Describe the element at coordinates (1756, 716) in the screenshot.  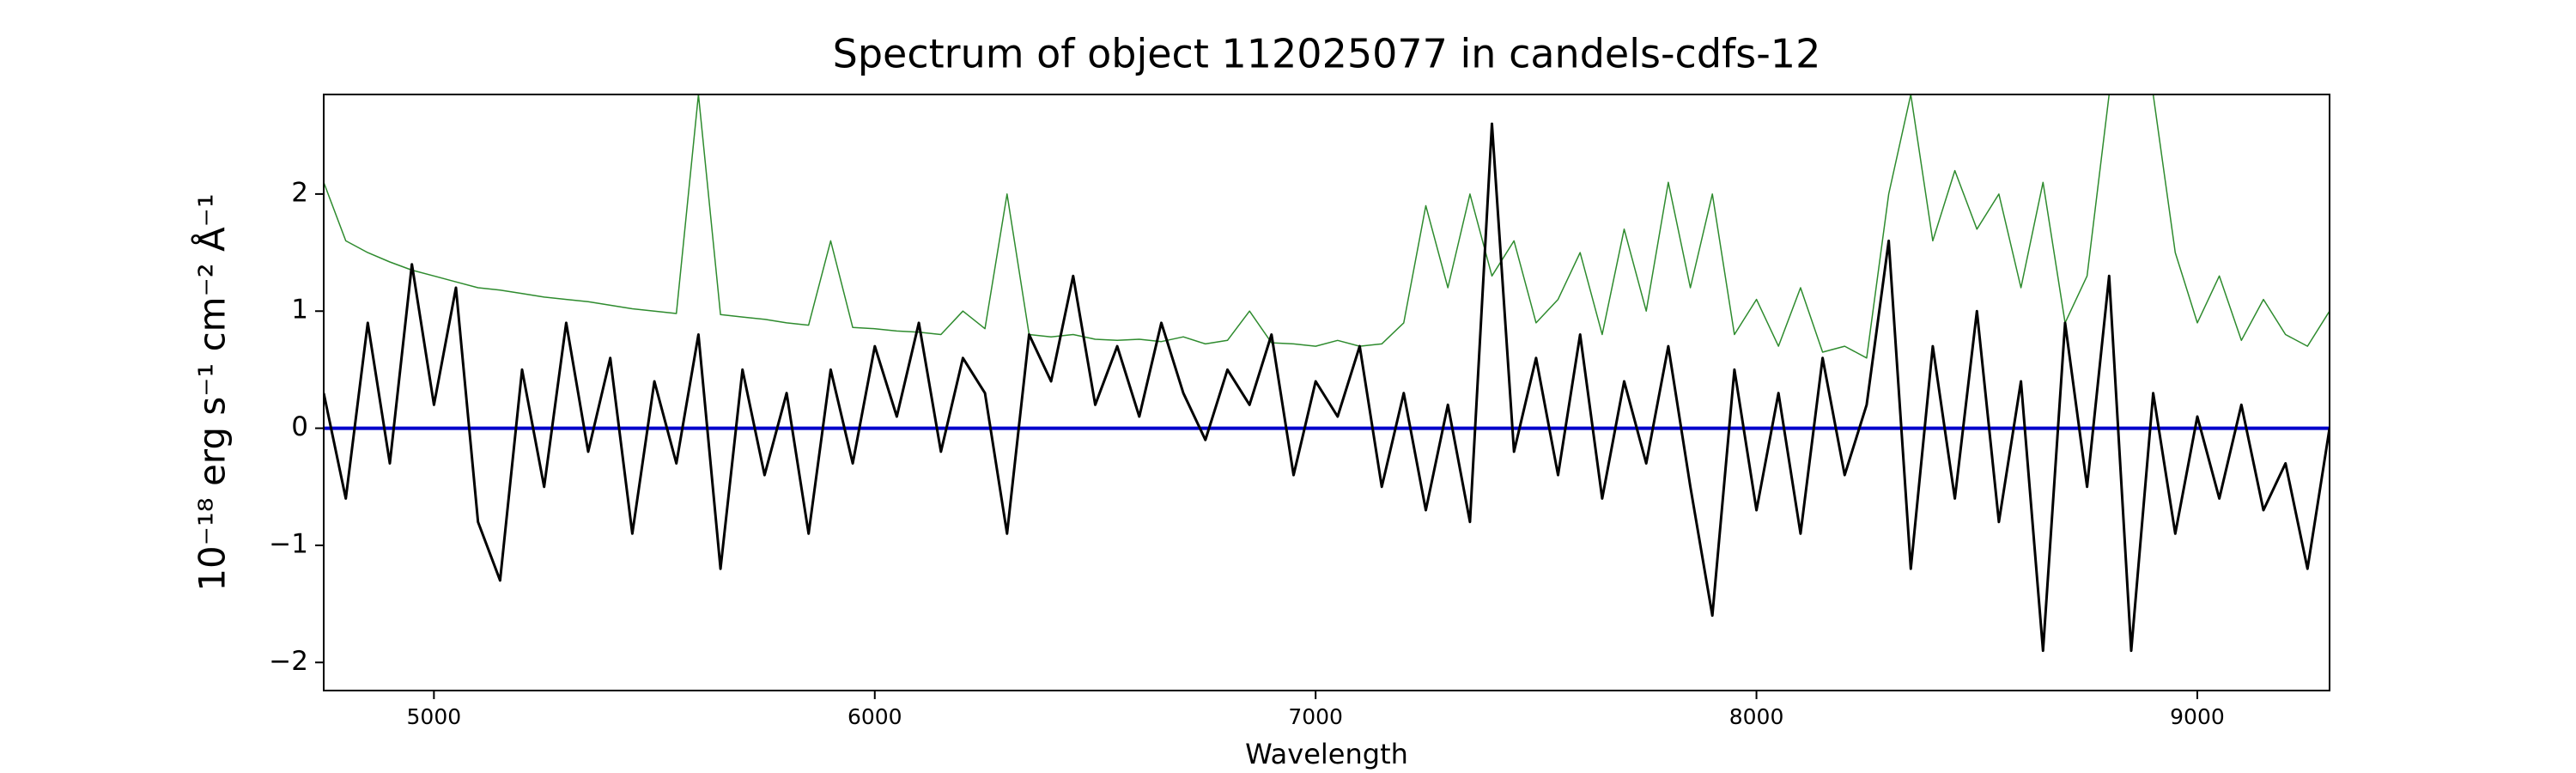
I see `x-tick-label: 8000` at that location.